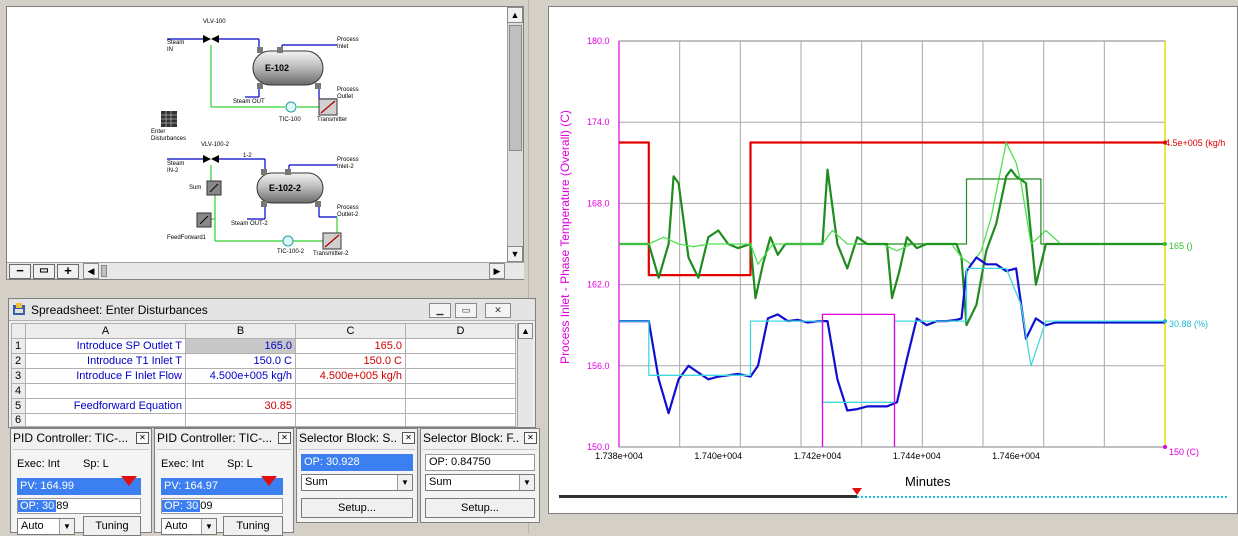 The height and width of the screenshot is (536, 1238). I want to click on scroll-left-icon: ◀, so click(91, 271).